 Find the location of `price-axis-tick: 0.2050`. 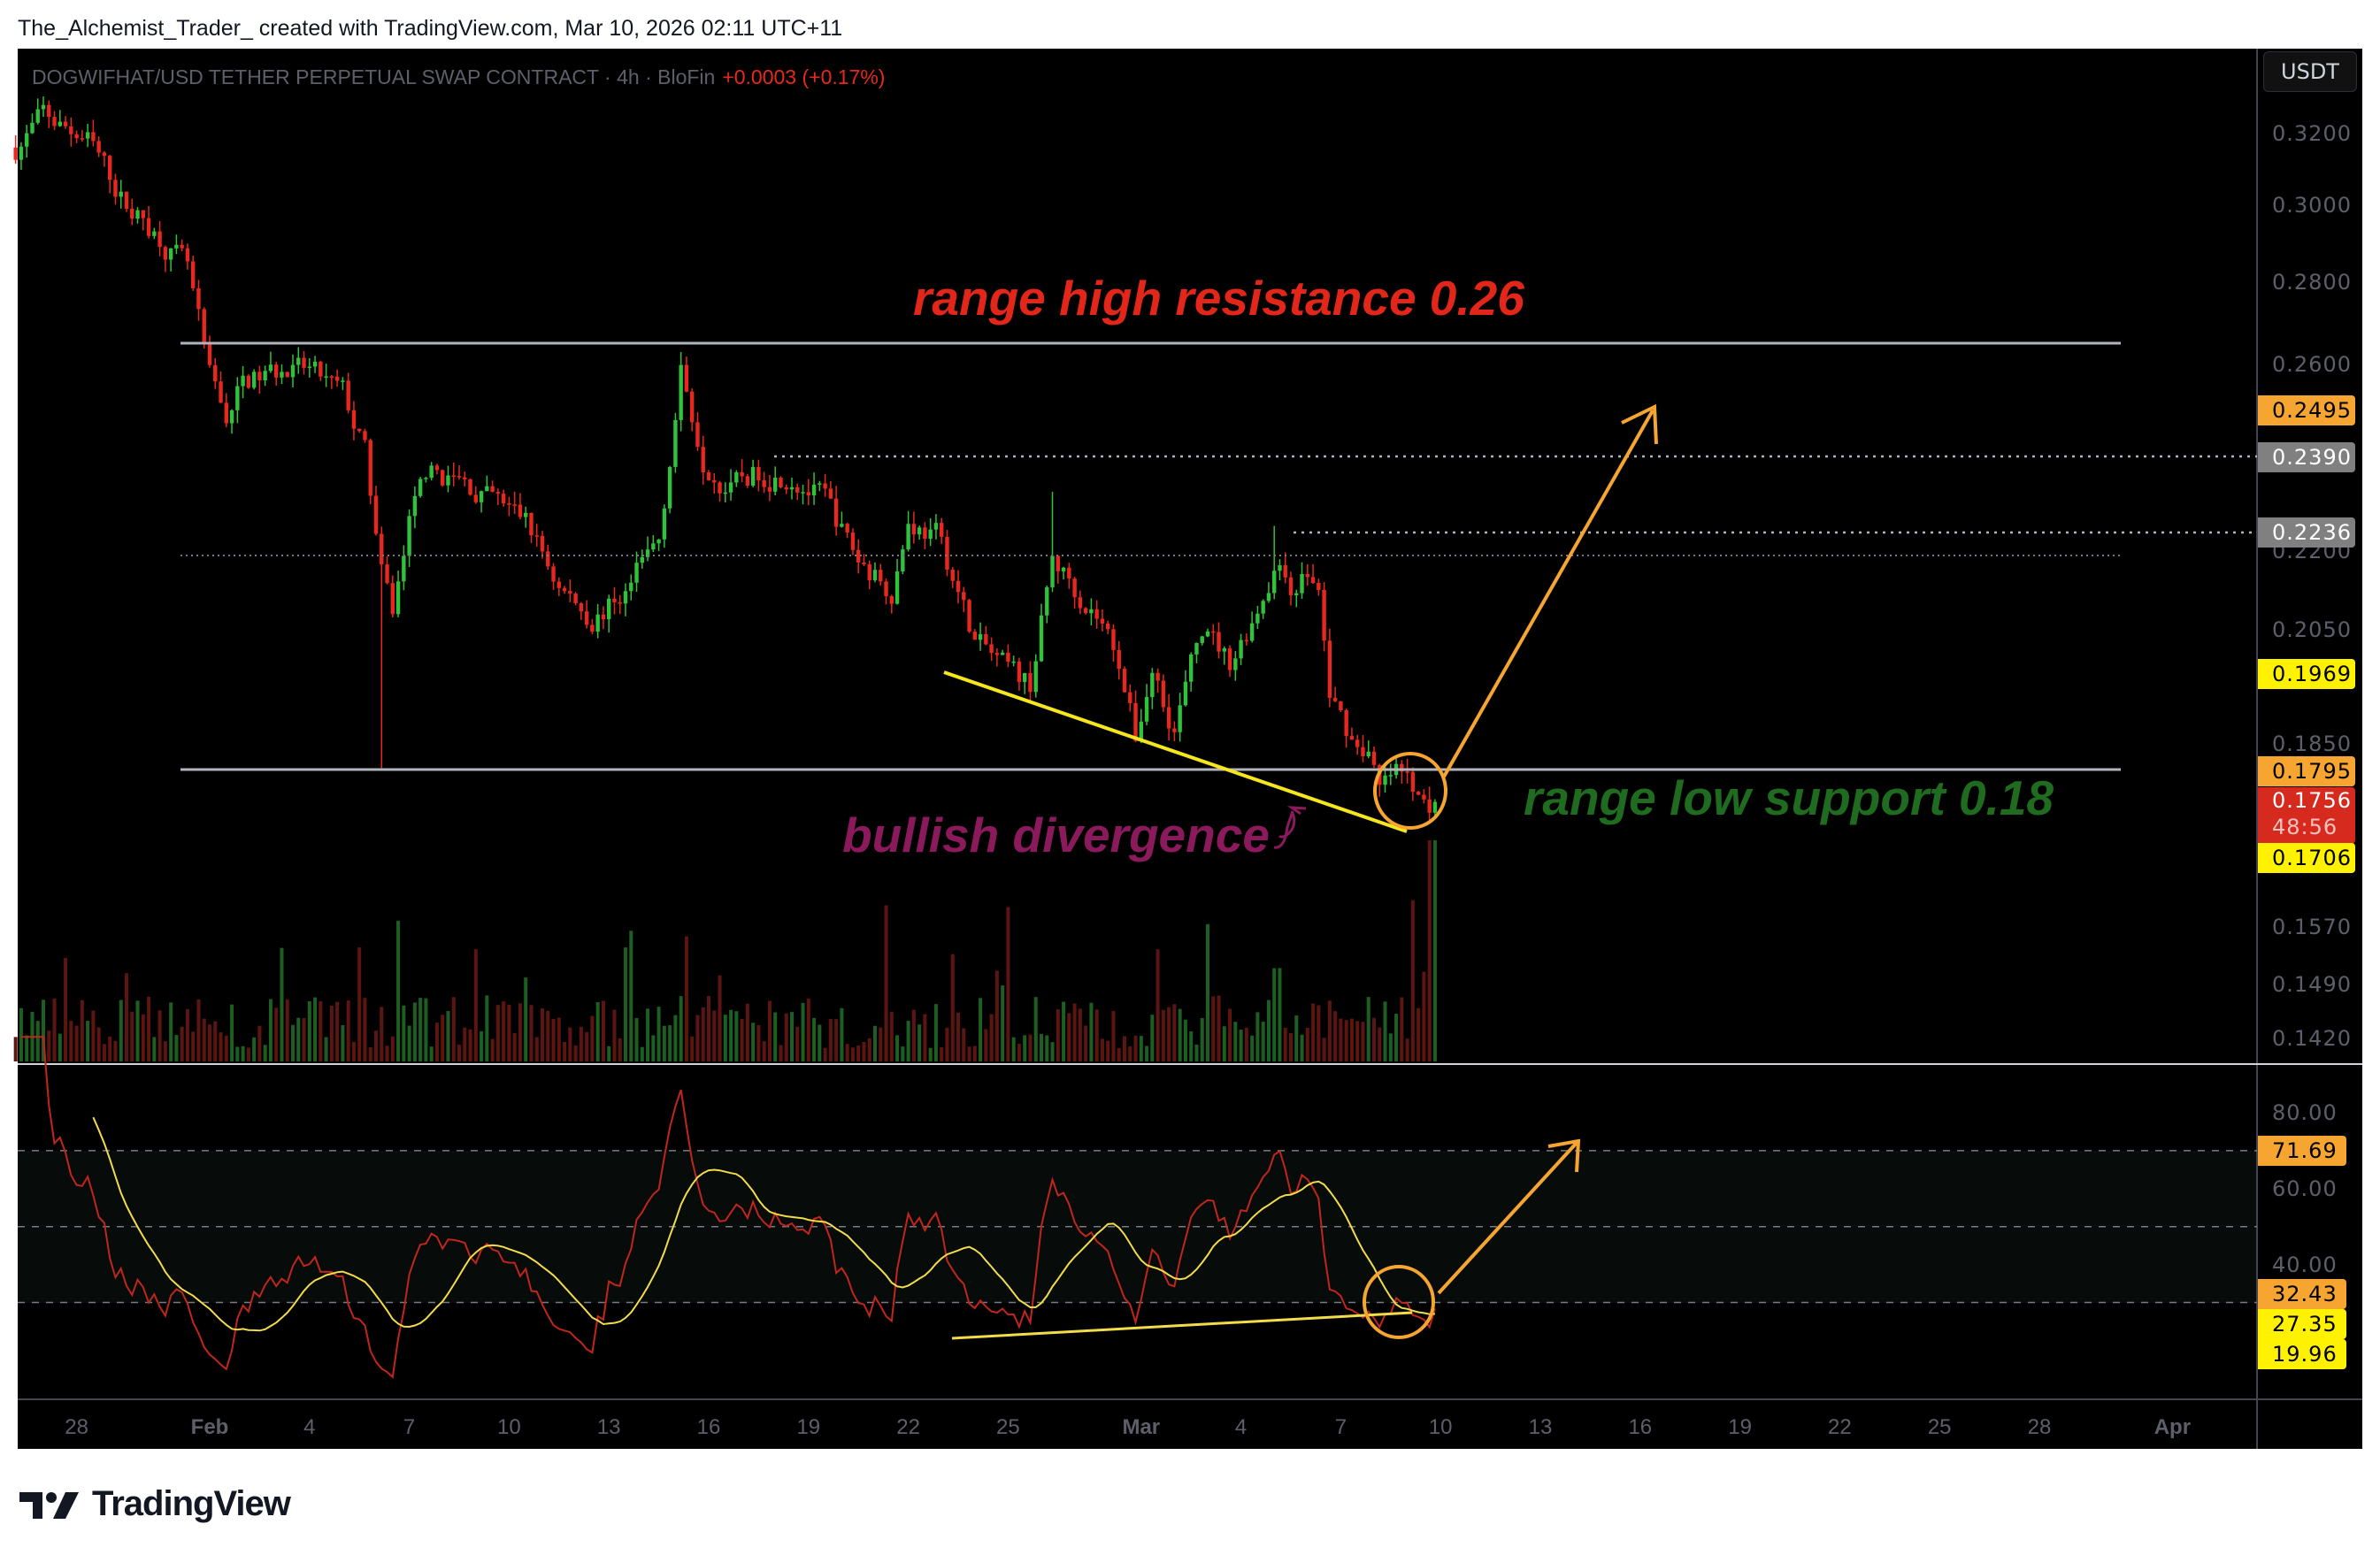

price-axis-tick: 0.2050 is located at coordinates (2312, 629).